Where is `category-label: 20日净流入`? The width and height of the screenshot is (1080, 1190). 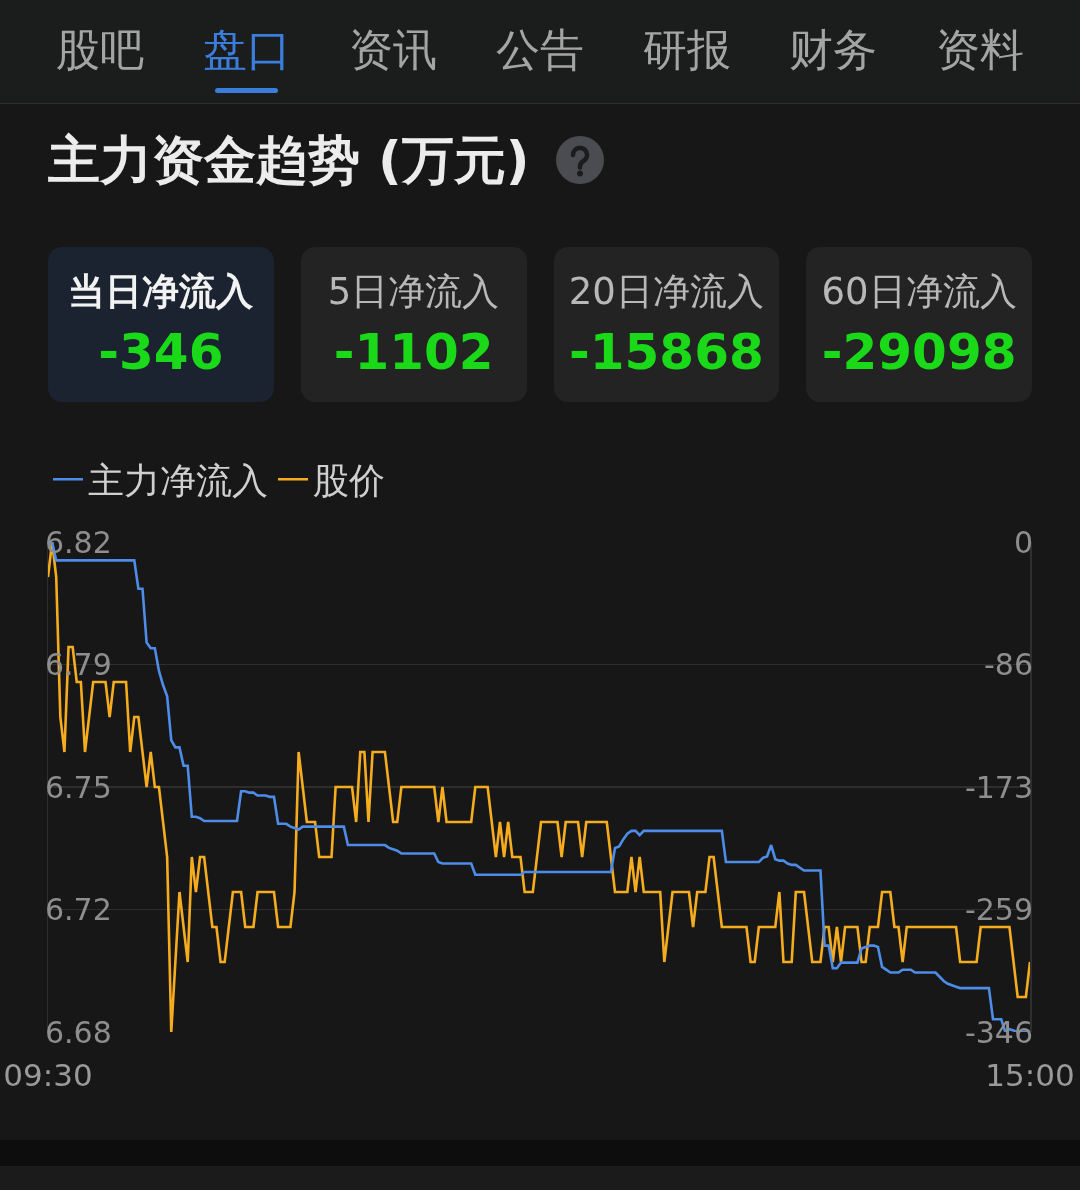
category-label: 20日净流入 is located at coordinates (666, 292).